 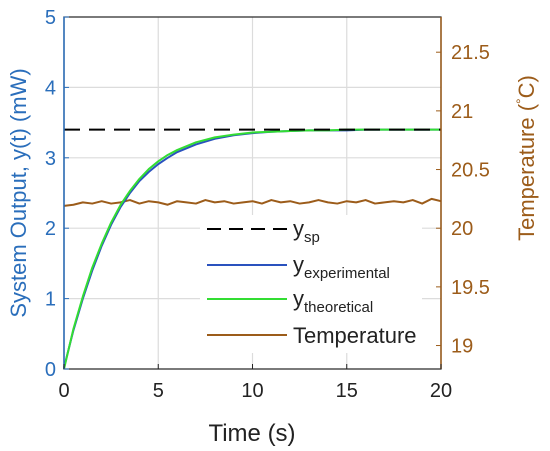 What do you see at coordinates (470, 171) in the screenshot?
I see `right-tick-label: 20.5` at bounding box center [470, 171].